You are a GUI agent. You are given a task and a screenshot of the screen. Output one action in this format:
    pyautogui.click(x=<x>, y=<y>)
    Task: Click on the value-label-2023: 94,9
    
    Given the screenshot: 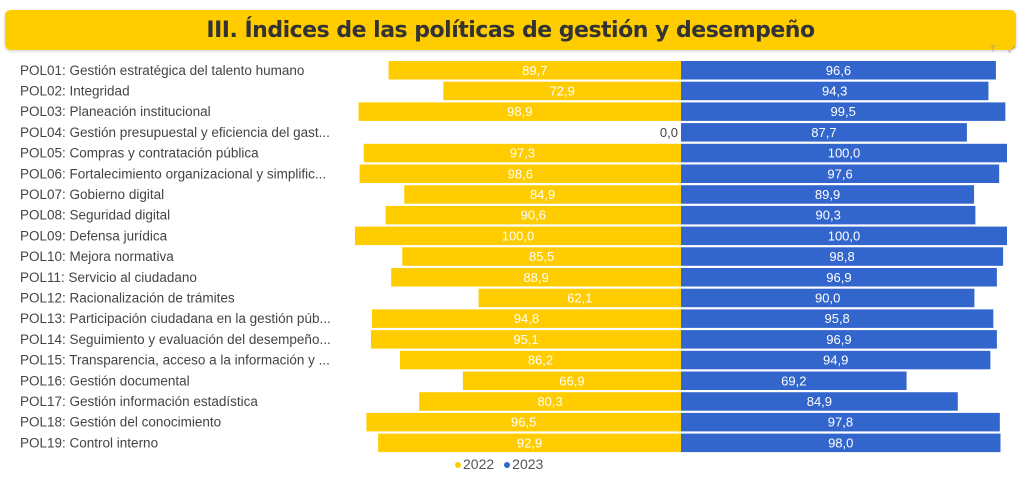 What is the action you would take?
    pyautogui.click(x=835, y=360)
    